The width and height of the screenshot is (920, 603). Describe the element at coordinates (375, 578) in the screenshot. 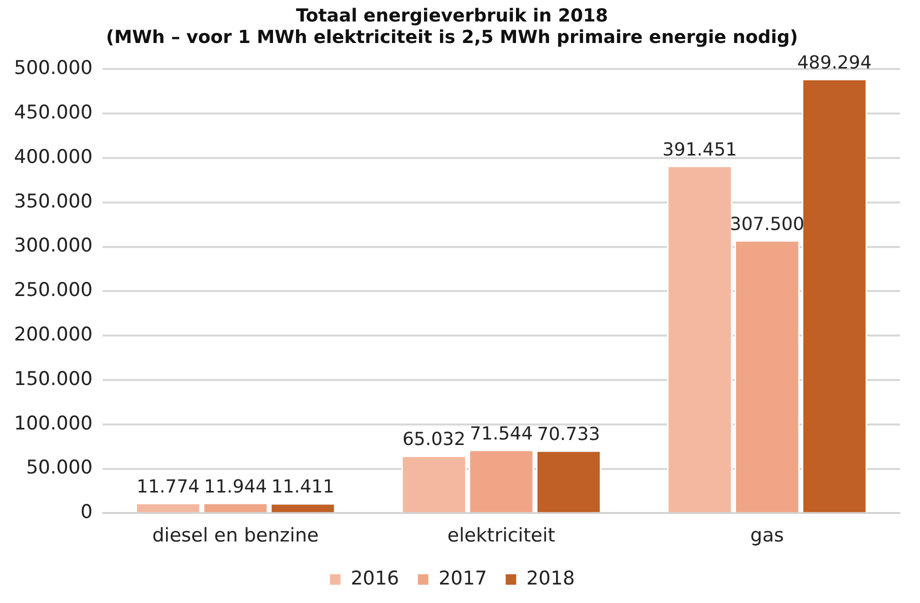

I see `legend-label: 2016` at that location.